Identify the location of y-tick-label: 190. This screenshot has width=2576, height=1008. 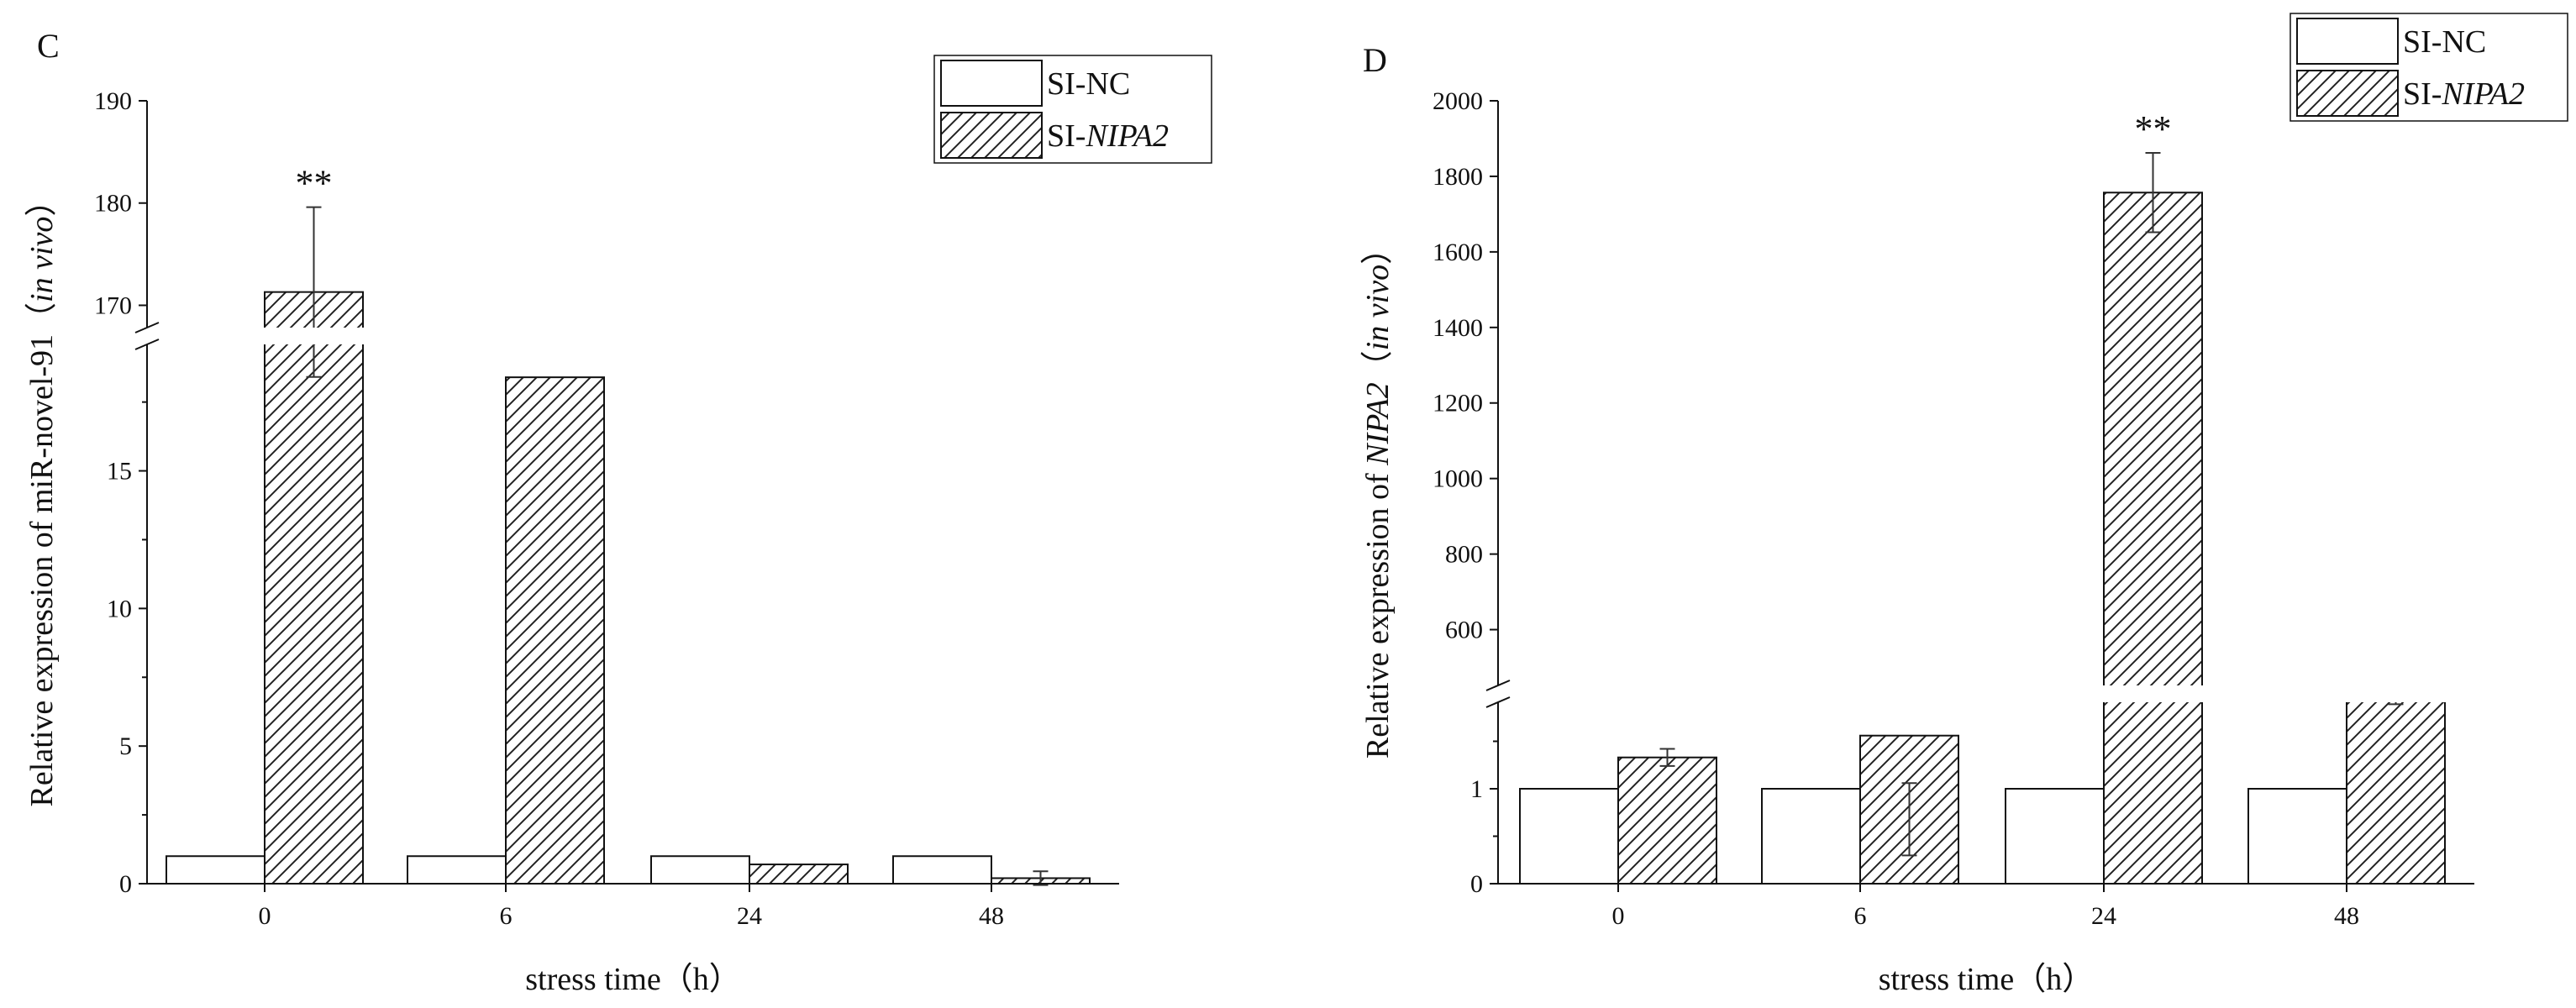
(113, 101).